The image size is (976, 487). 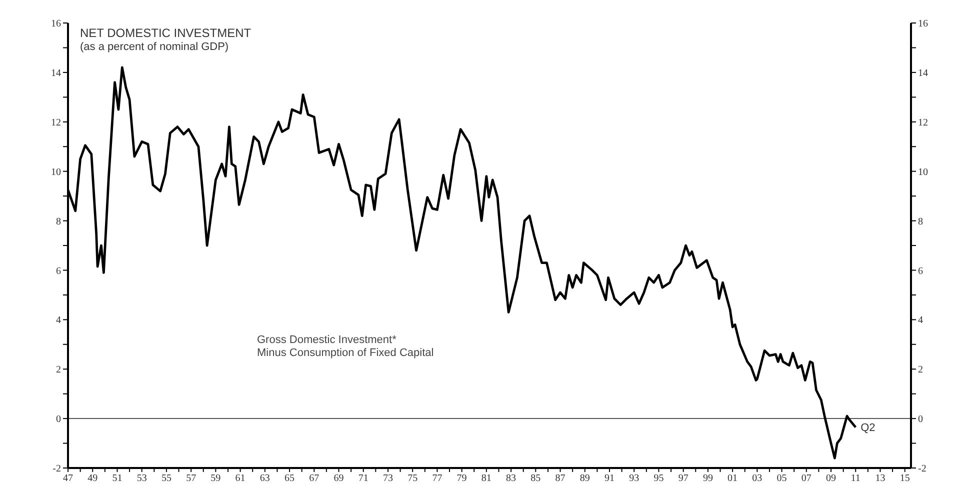 What do you see at coordinates (659, 478) in the screenshot?
I see `x-tick-label: 95` at bounding box center [659, 478].